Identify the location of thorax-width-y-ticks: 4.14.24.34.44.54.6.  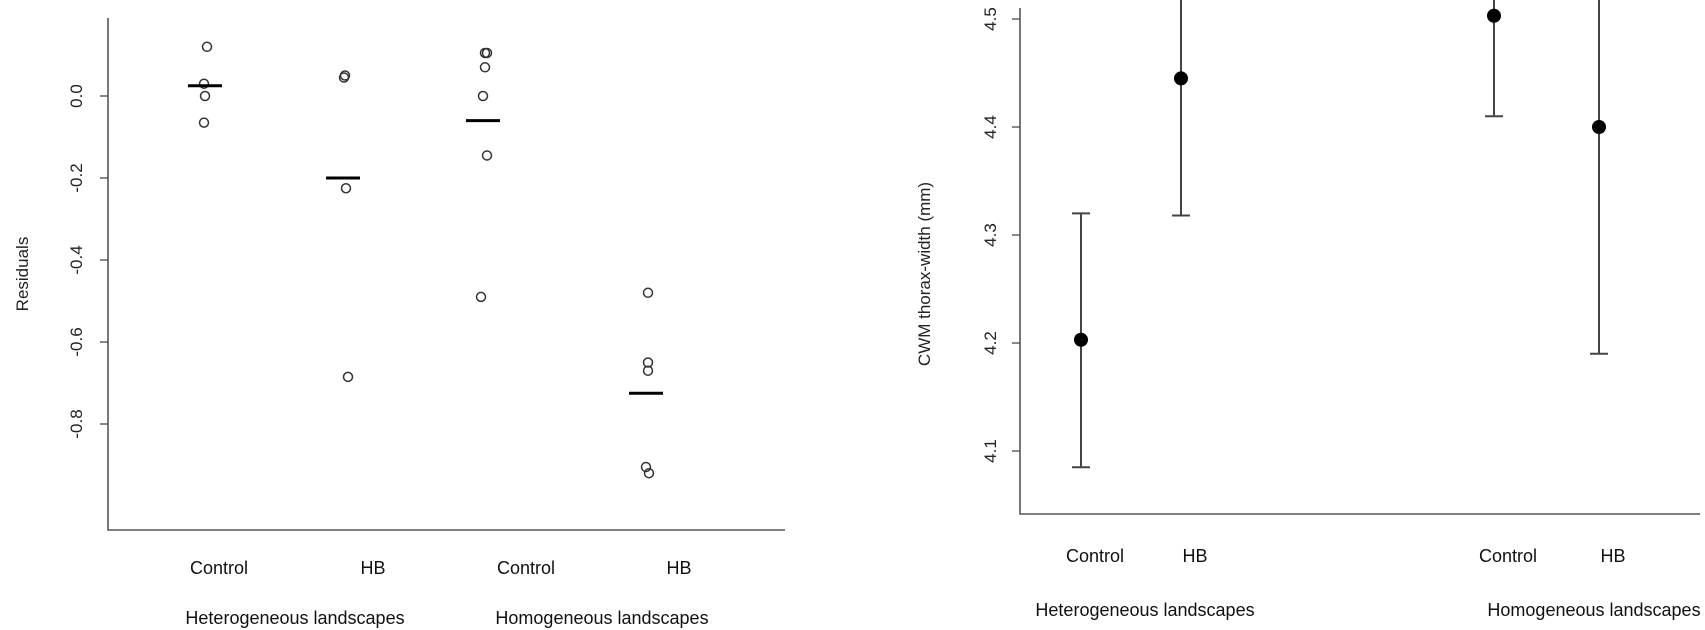
(1000, 235).